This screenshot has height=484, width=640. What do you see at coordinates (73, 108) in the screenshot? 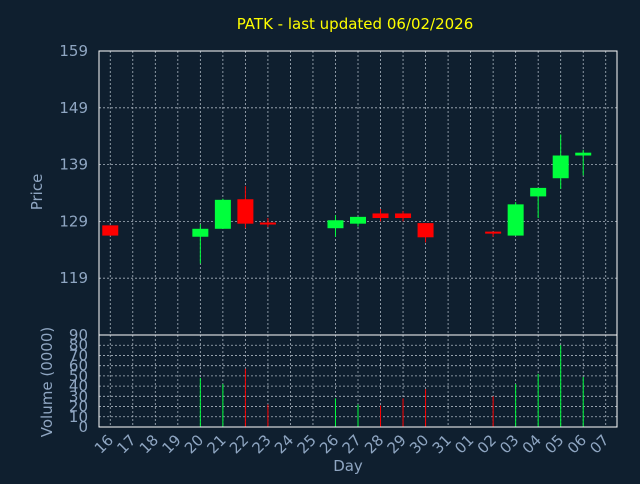
I see `price-tick-label: 149` at bounding box center [73, 108].